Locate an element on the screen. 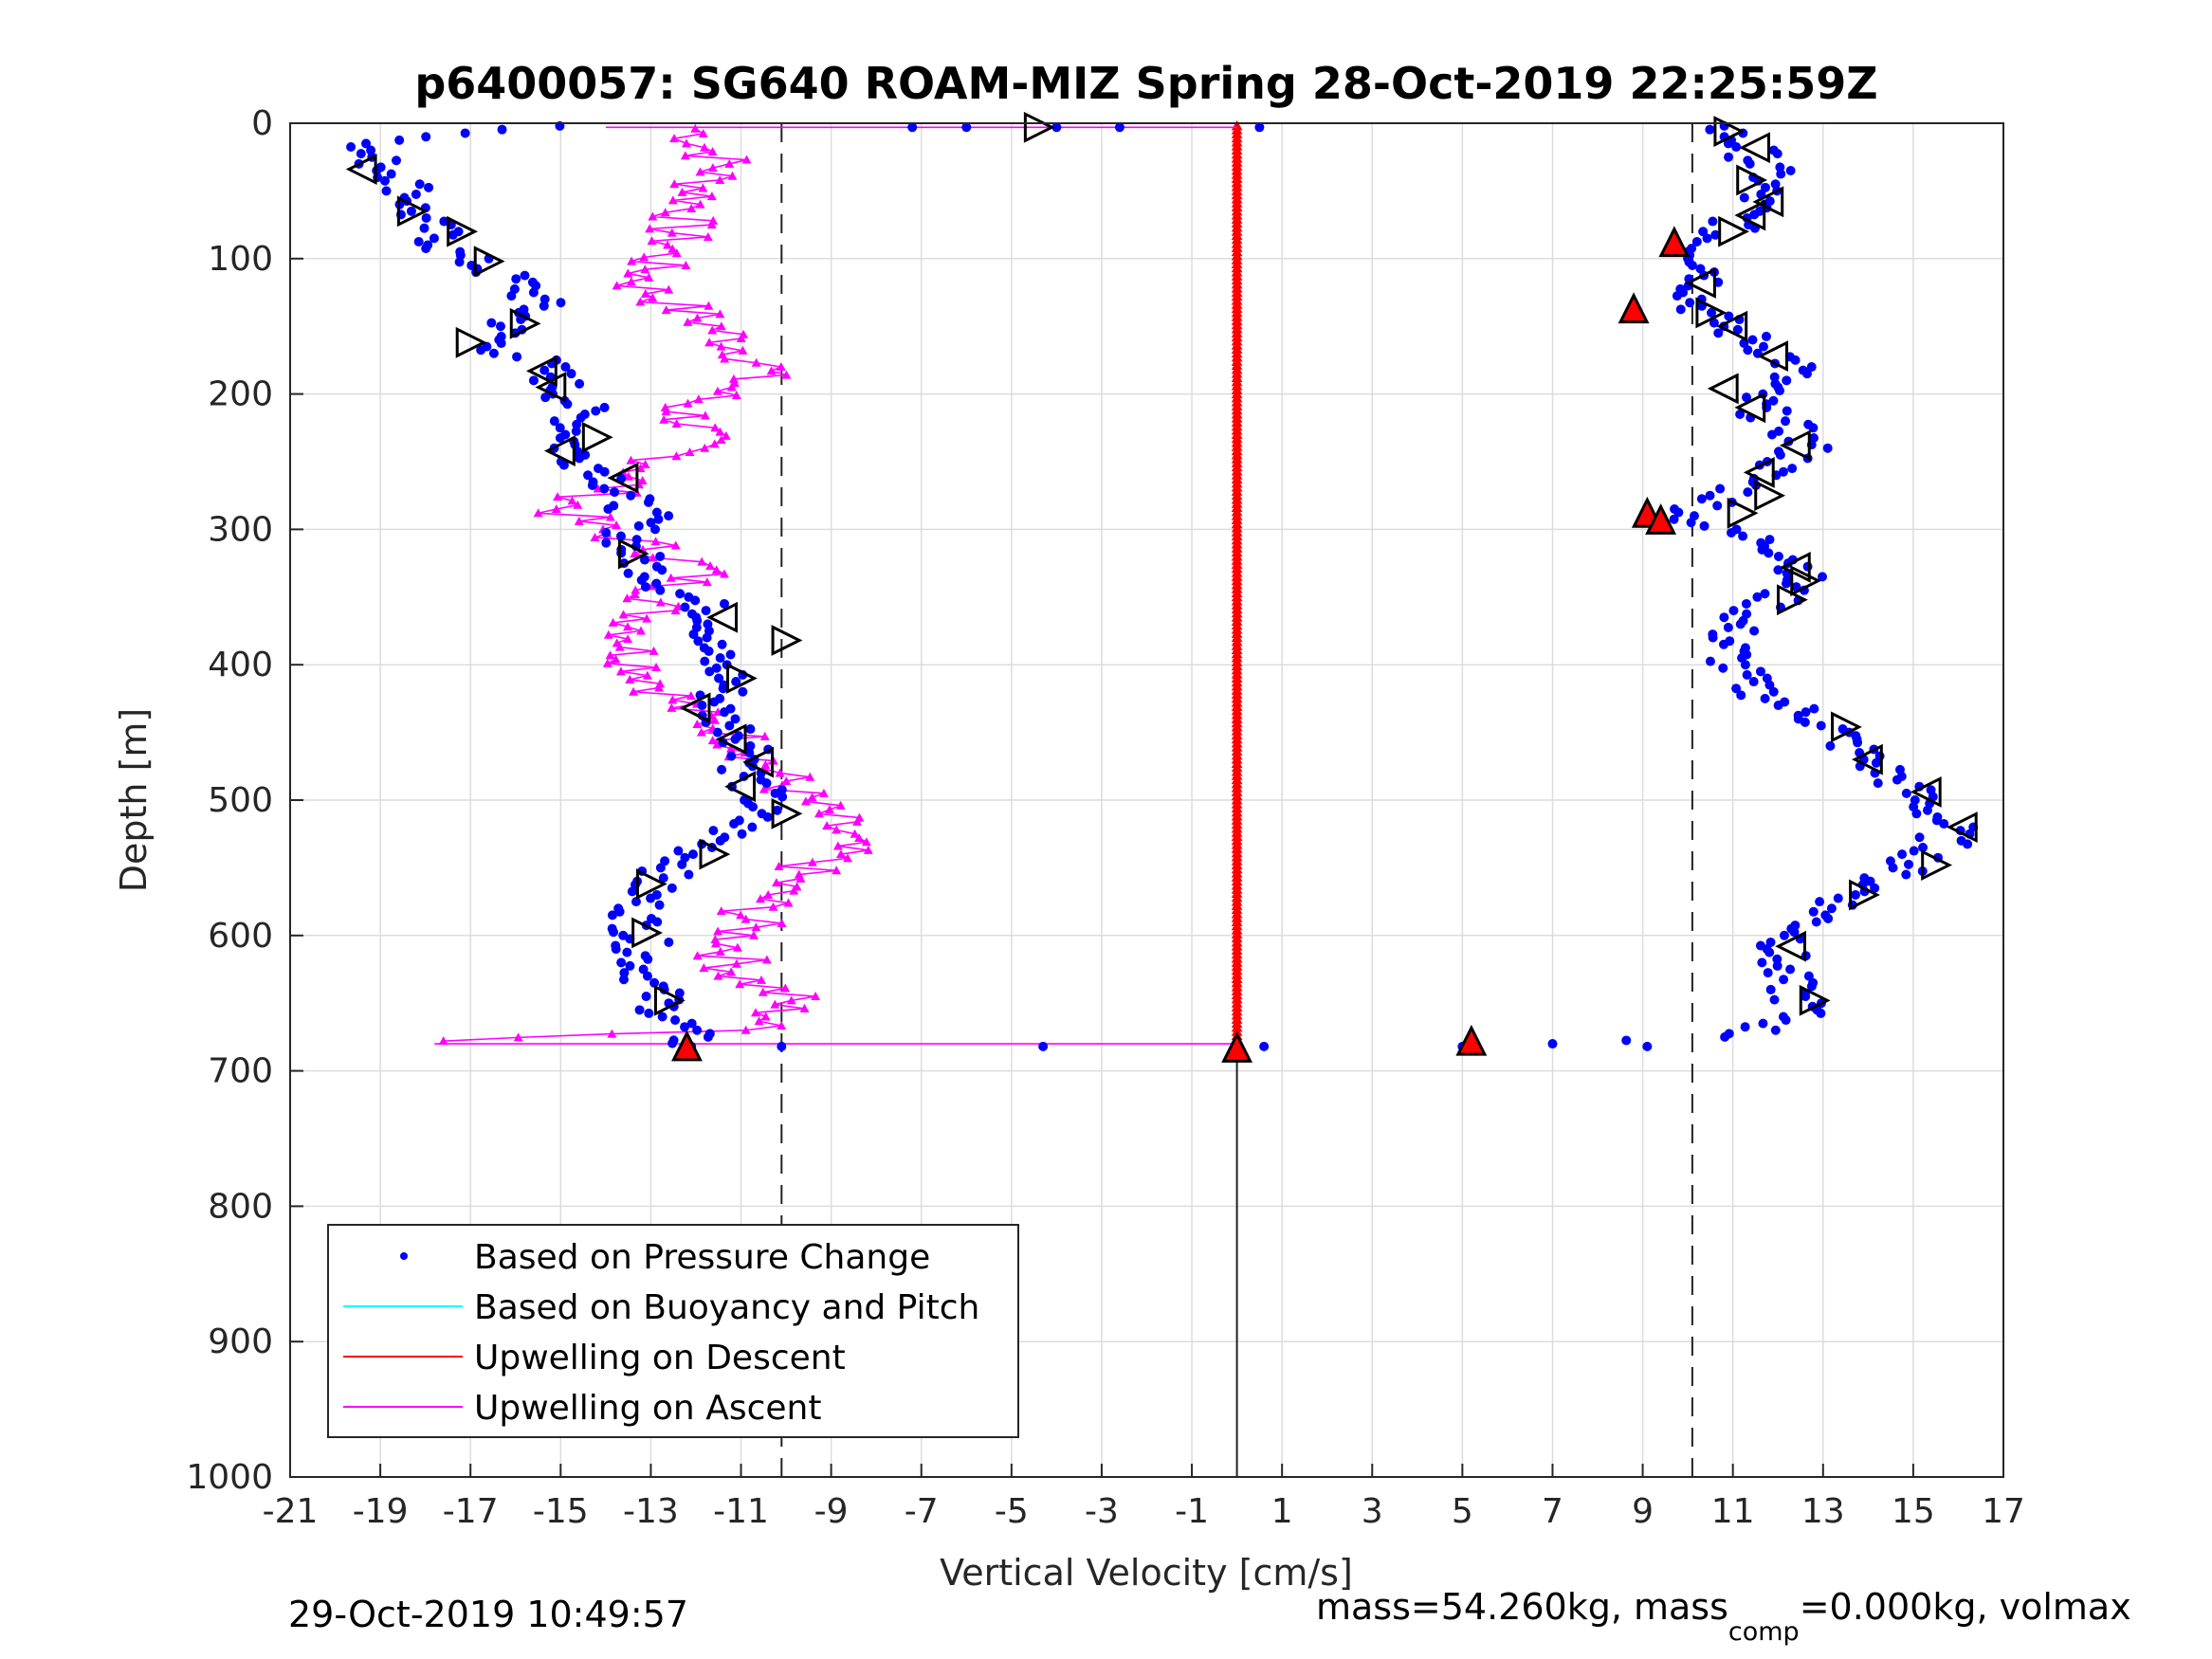 Image resolution: width=2212 pixels, height=1659 pixels. red-filled-triangle-marker is located at coordinates (1237, 1046).